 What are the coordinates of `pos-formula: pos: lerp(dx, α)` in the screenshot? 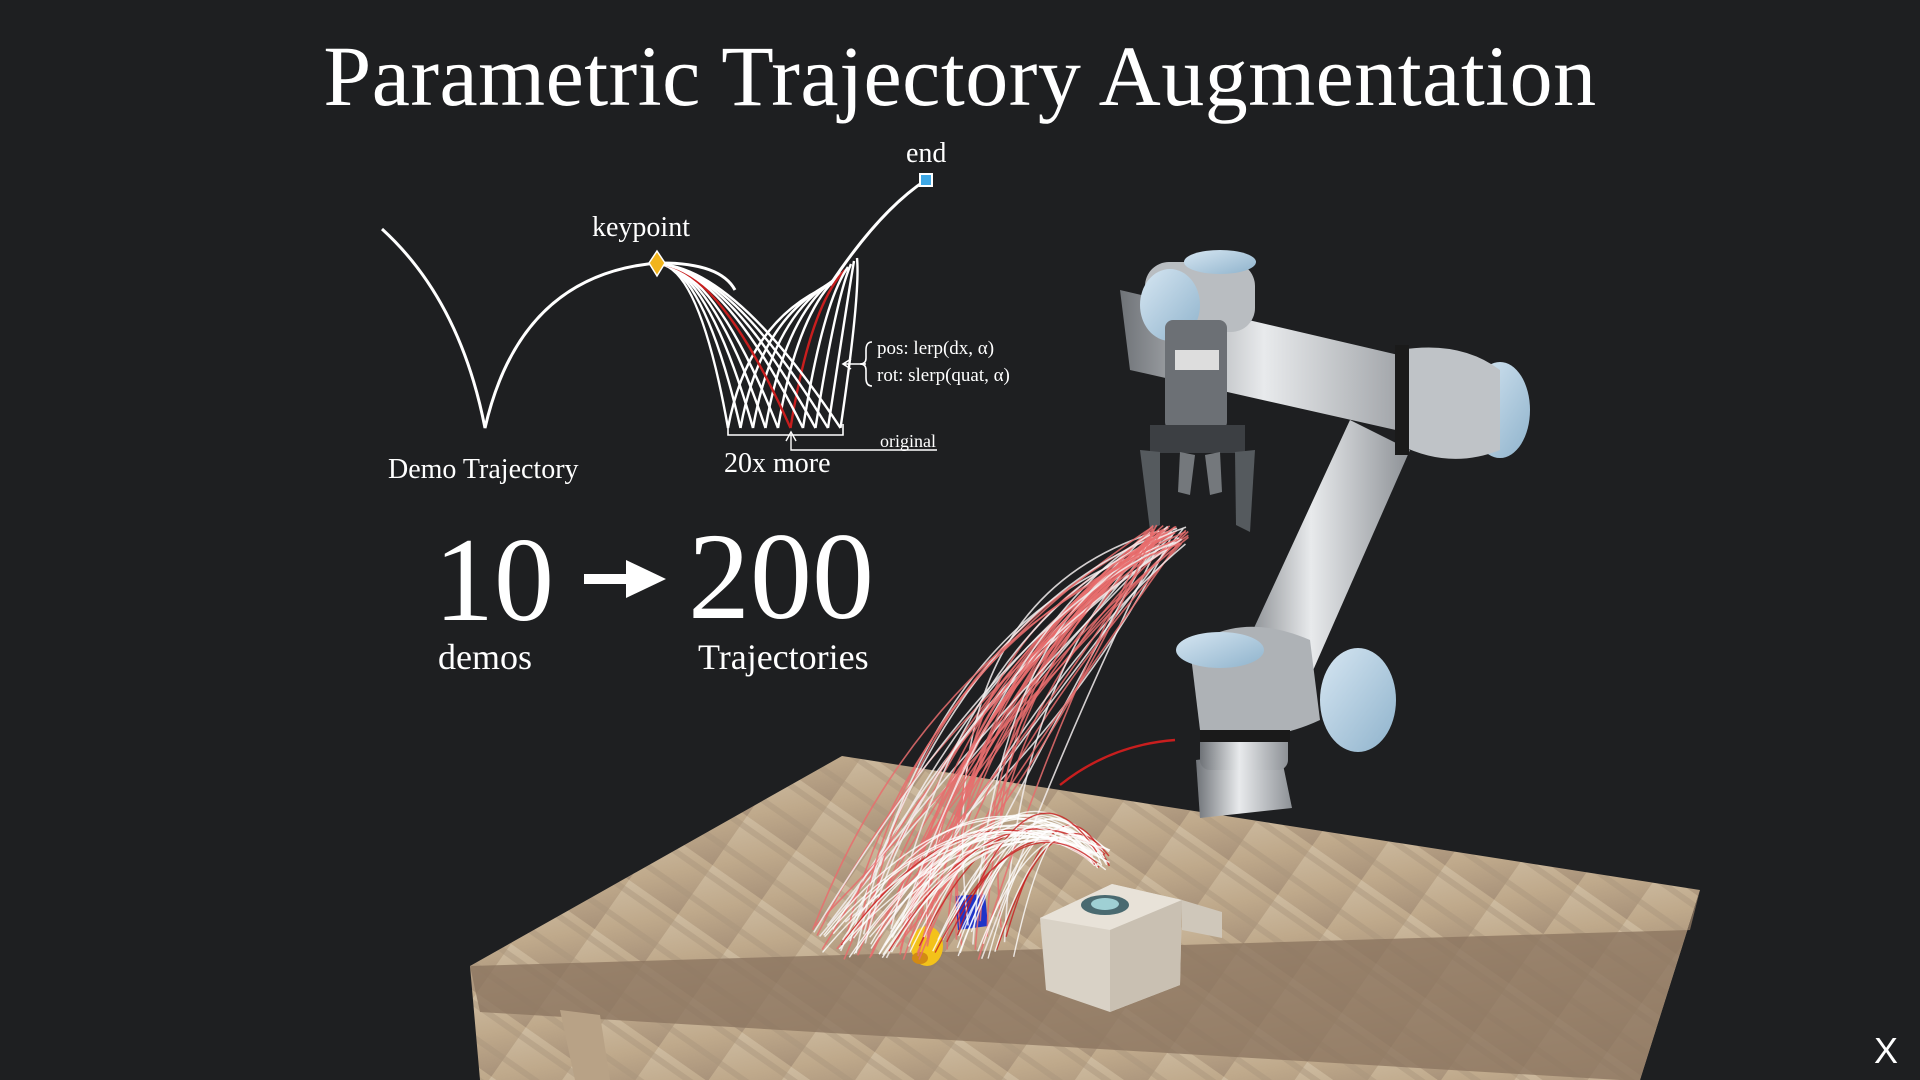 It's located at (936, 348).